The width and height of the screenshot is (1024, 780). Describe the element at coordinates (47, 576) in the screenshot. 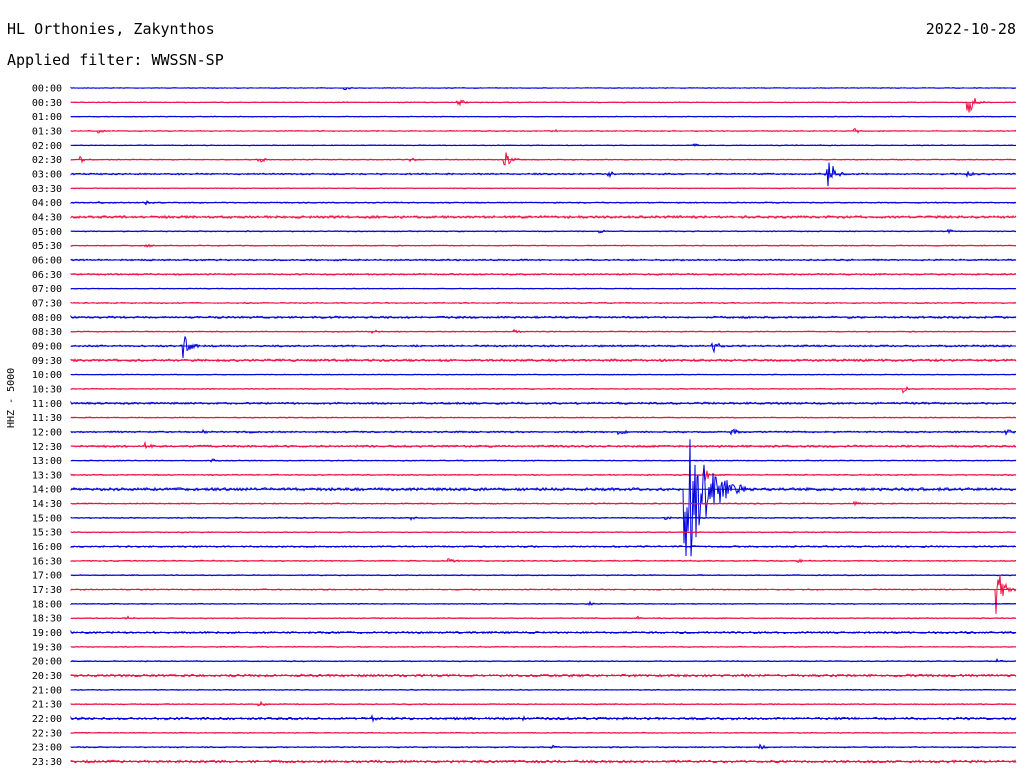

I see `time-tick-label: 17:00` at that location.